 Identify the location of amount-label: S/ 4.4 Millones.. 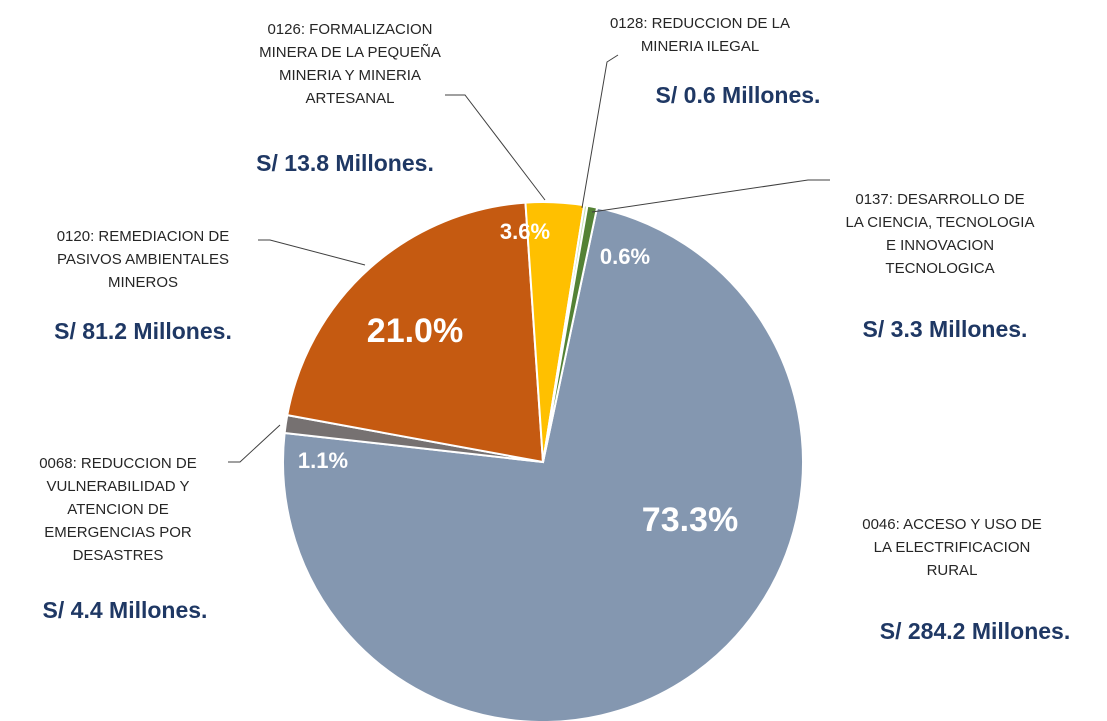
(125, 610).